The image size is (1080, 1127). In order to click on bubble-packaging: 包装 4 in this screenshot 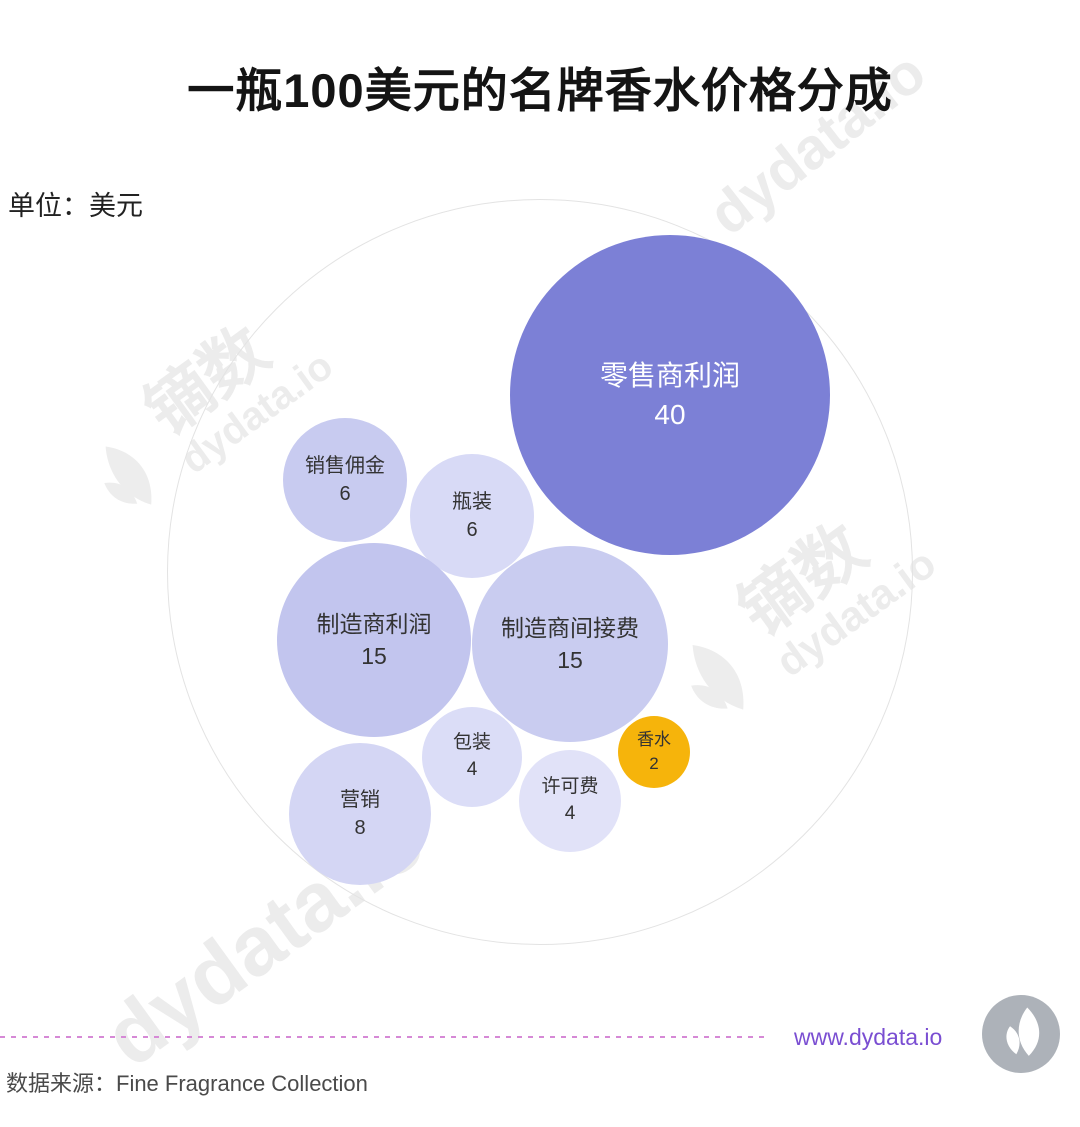, I will do `click(472, 757)`.